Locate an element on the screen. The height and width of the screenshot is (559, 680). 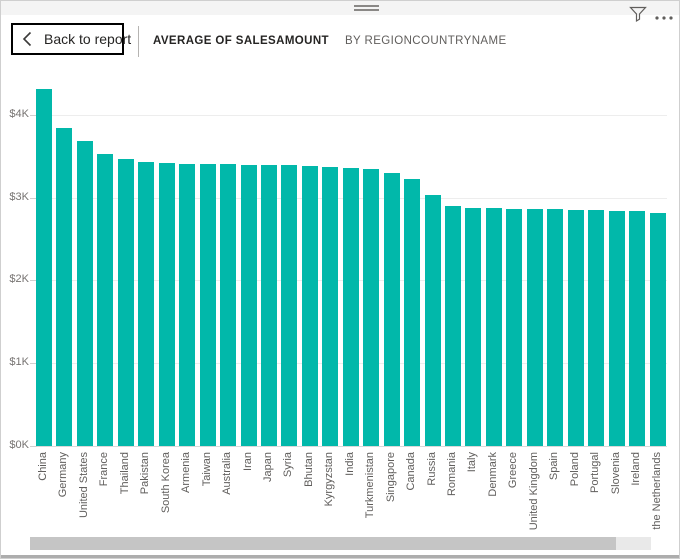
filter-funnel-icon is located at coordinates (638, 16).